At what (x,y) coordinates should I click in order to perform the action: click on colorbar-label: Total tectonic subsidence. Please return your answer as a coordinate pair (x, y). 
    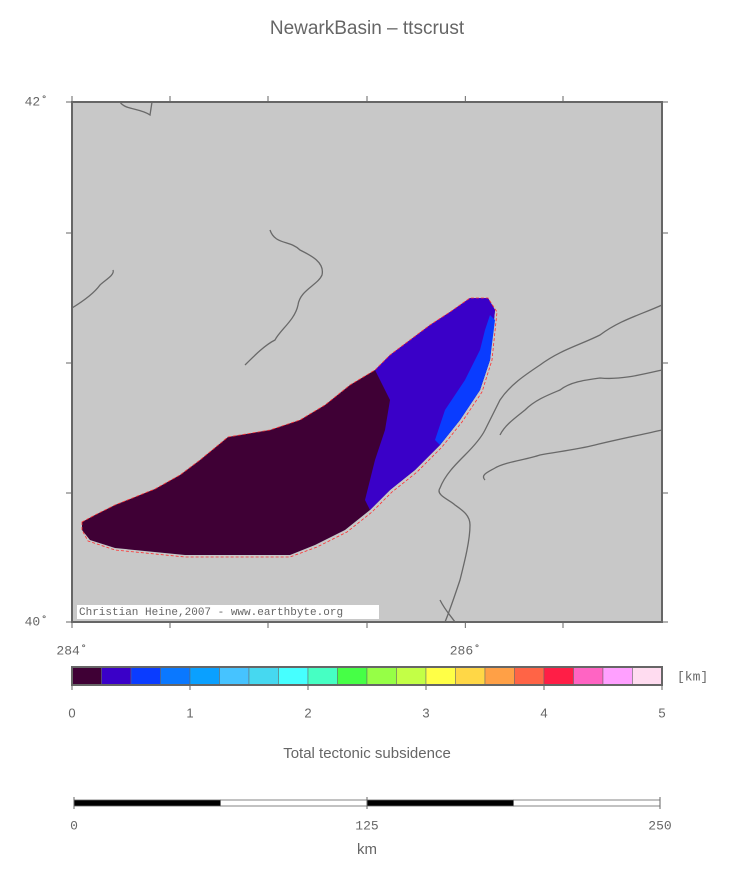
    Looking at the image, I should click on (367, 753).